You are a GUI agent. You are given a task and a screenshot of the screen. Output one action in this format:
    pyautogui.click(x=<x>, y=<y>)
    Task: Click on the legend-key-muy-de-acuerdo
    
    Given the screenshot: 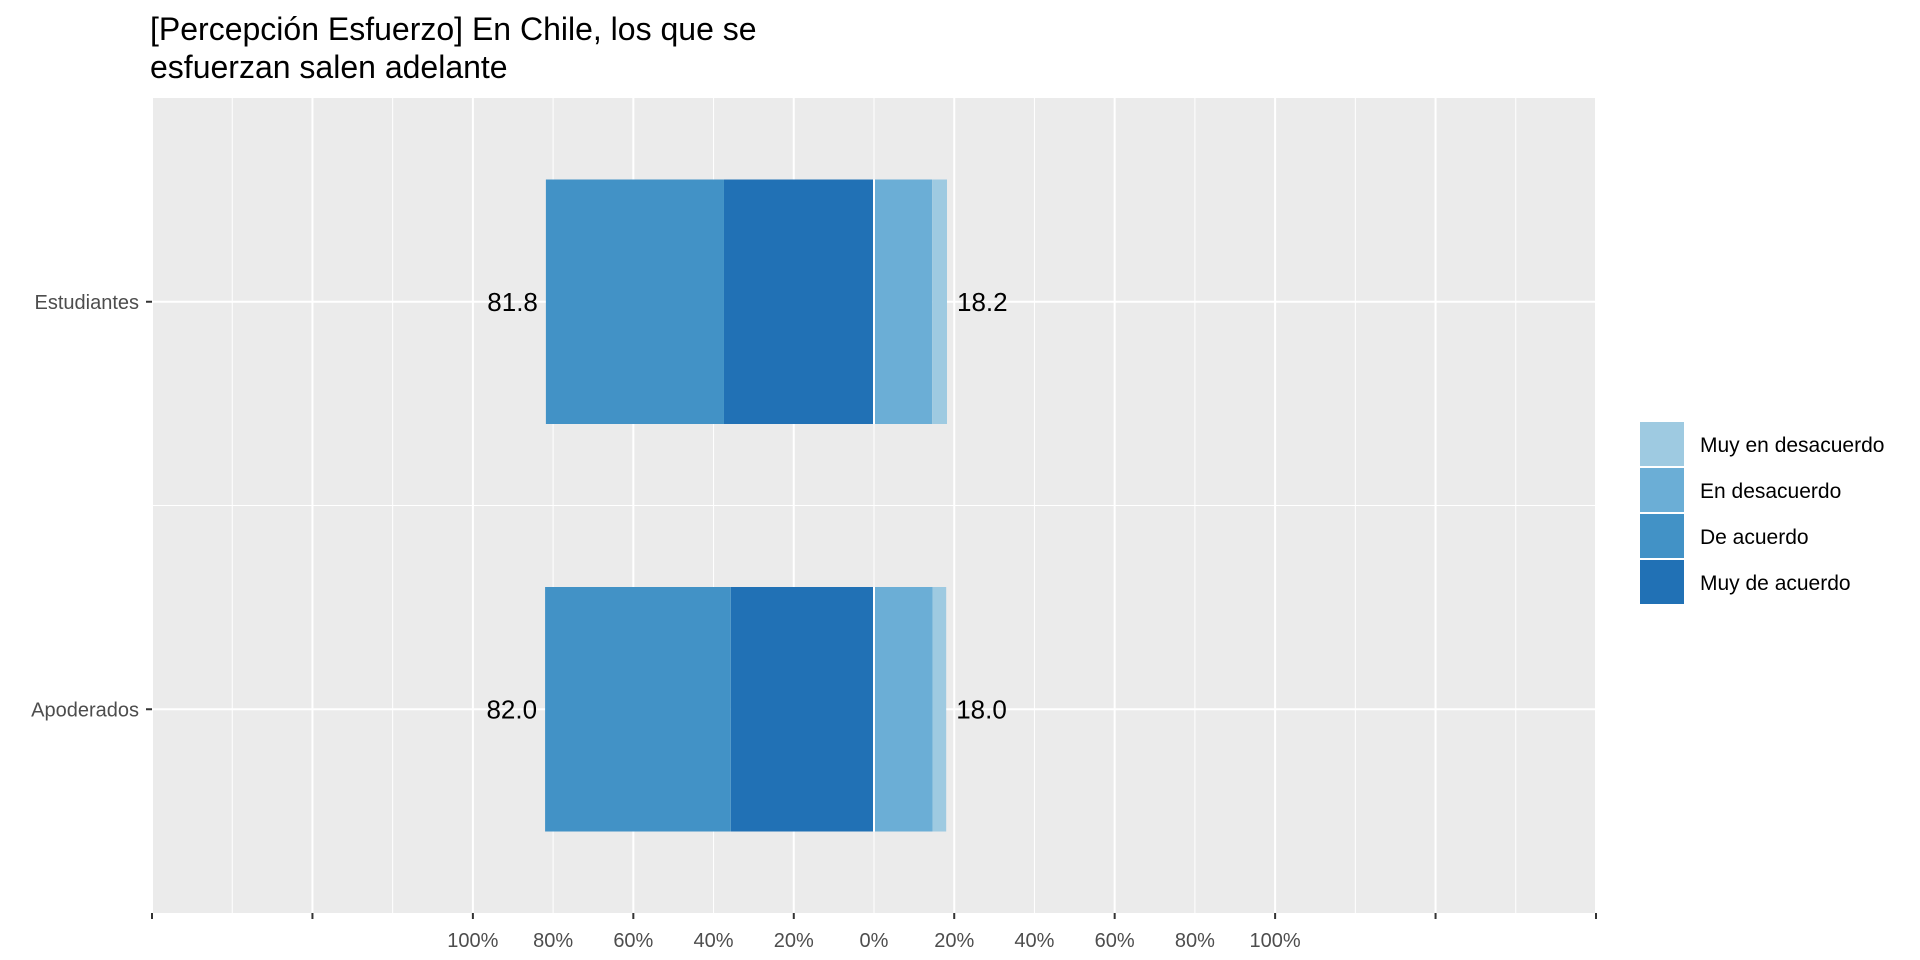 What is the action you would take?
    pyautogui.click(x=1662, y=582)
    